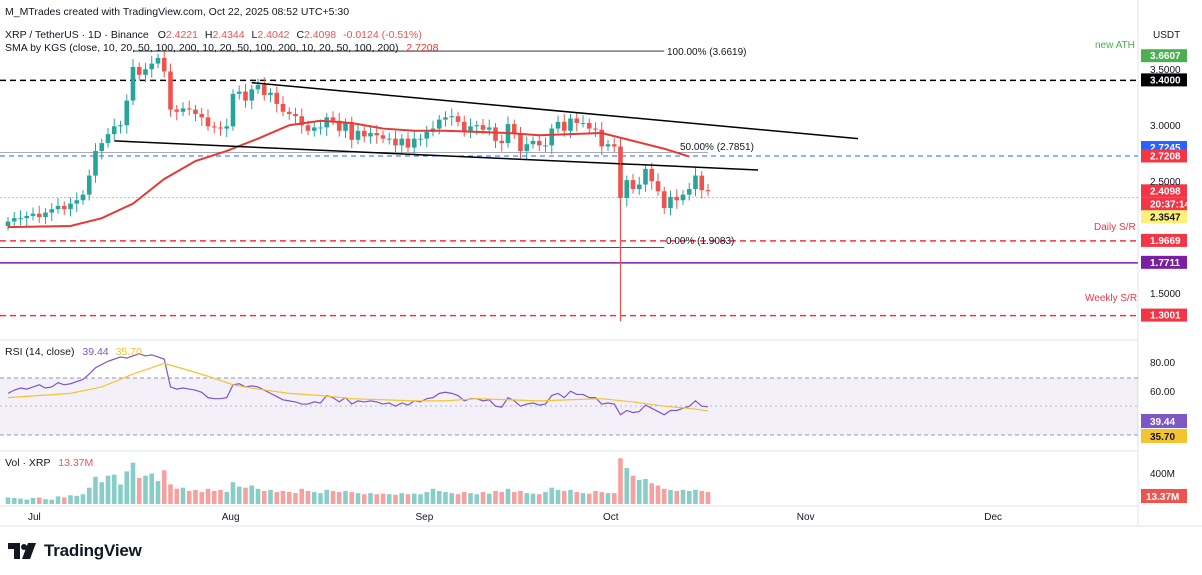 The image size is (1202, 575). What do you see at coordinates (555, 110) in the screenshot?
I see `channel-upper-line` at bounding box center [555, 110].